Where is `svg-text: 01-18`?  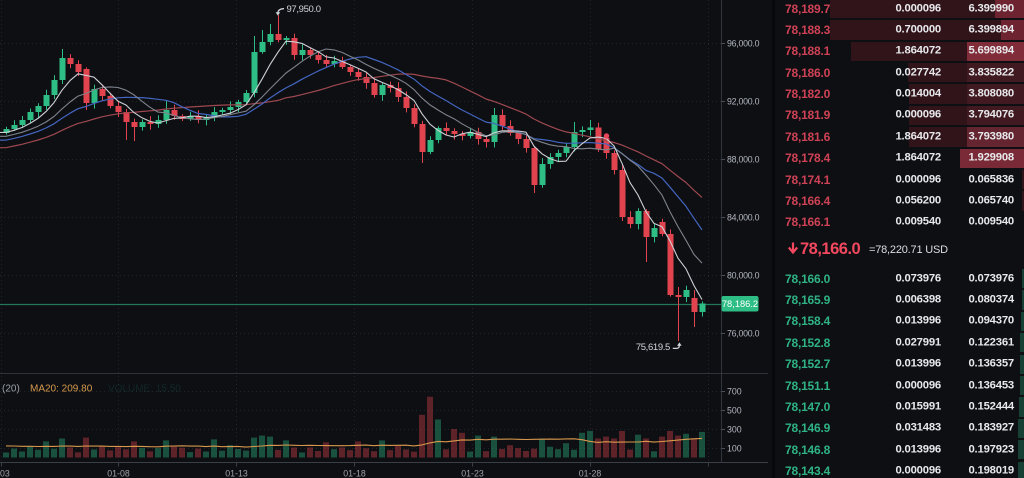
svg-text: 01-18 is located at coordinates (354, 473).